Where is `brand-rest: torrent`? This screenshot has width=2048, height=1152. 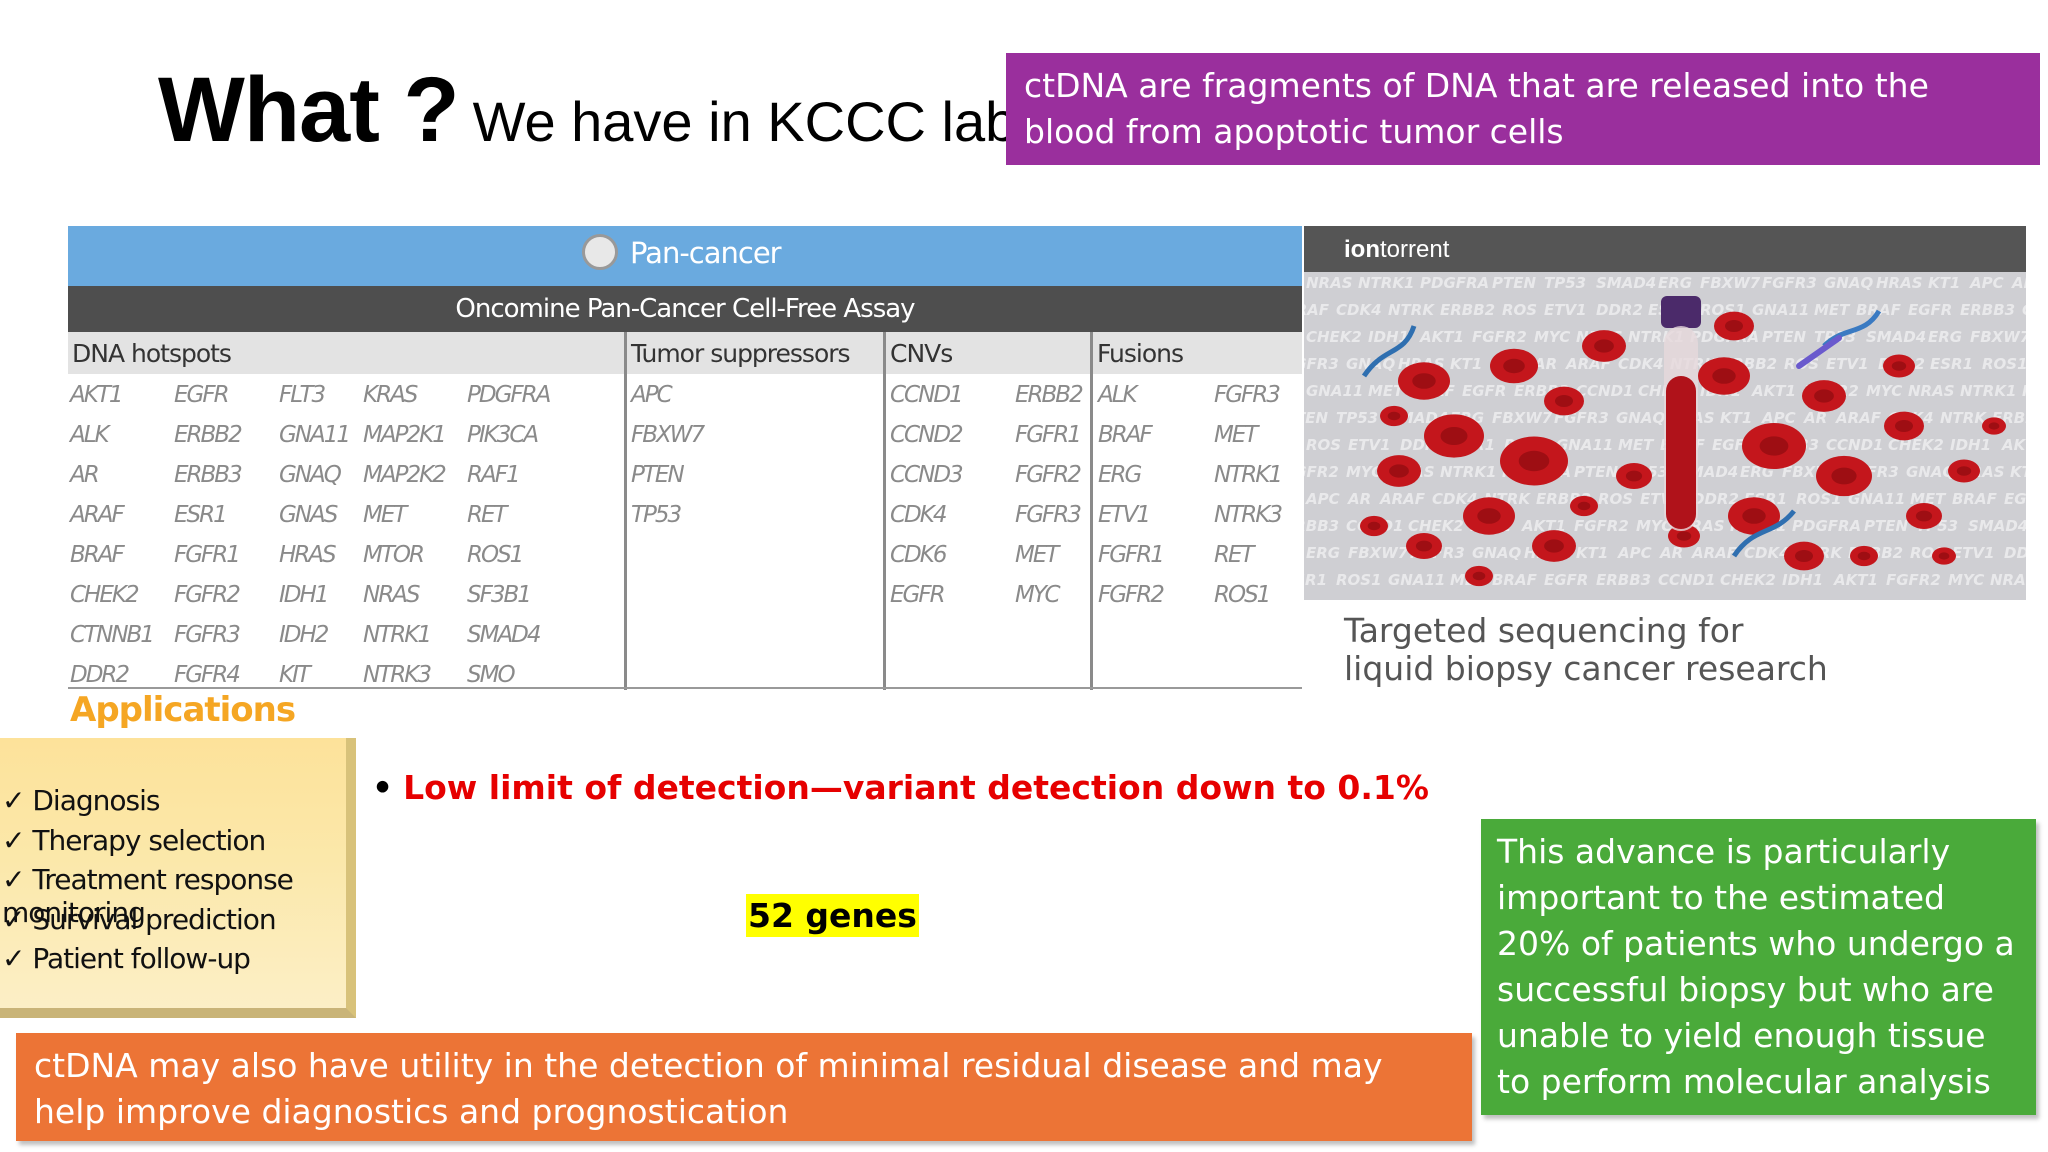
brand-rest: torrent is located at coordinates (1415, 249).